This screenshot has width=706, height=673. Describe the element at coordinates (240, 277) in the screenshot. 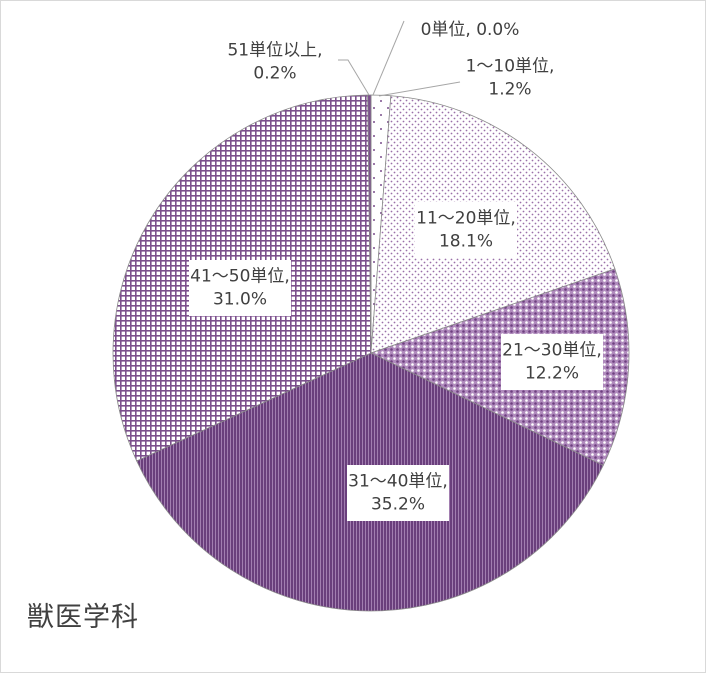

I see `data-label-6-category: 41～50単位,` at that location.